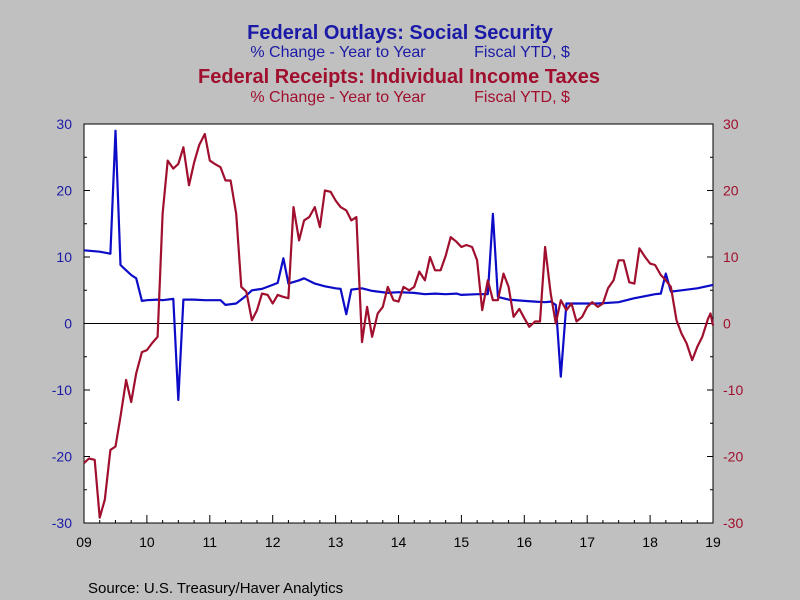  Describe the element at coordinates (210, 542) in the screenshot. I see `x-tick-label: 11` at that location.